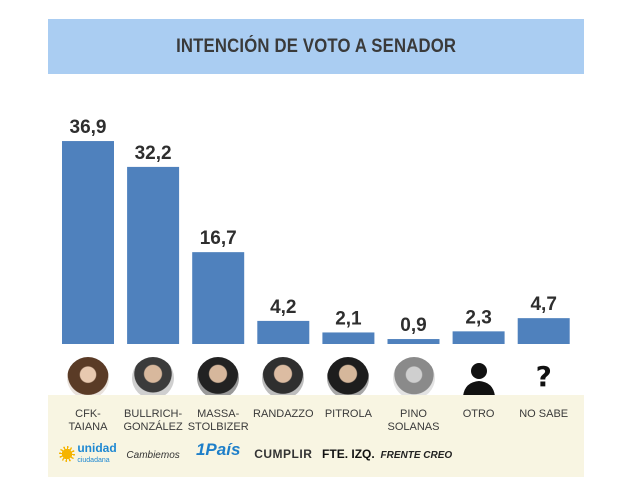  What do you see at coordinates (543, 376) in the screenshot?
I see `question-mark-icon: ?` at bounding box center [543, 376].